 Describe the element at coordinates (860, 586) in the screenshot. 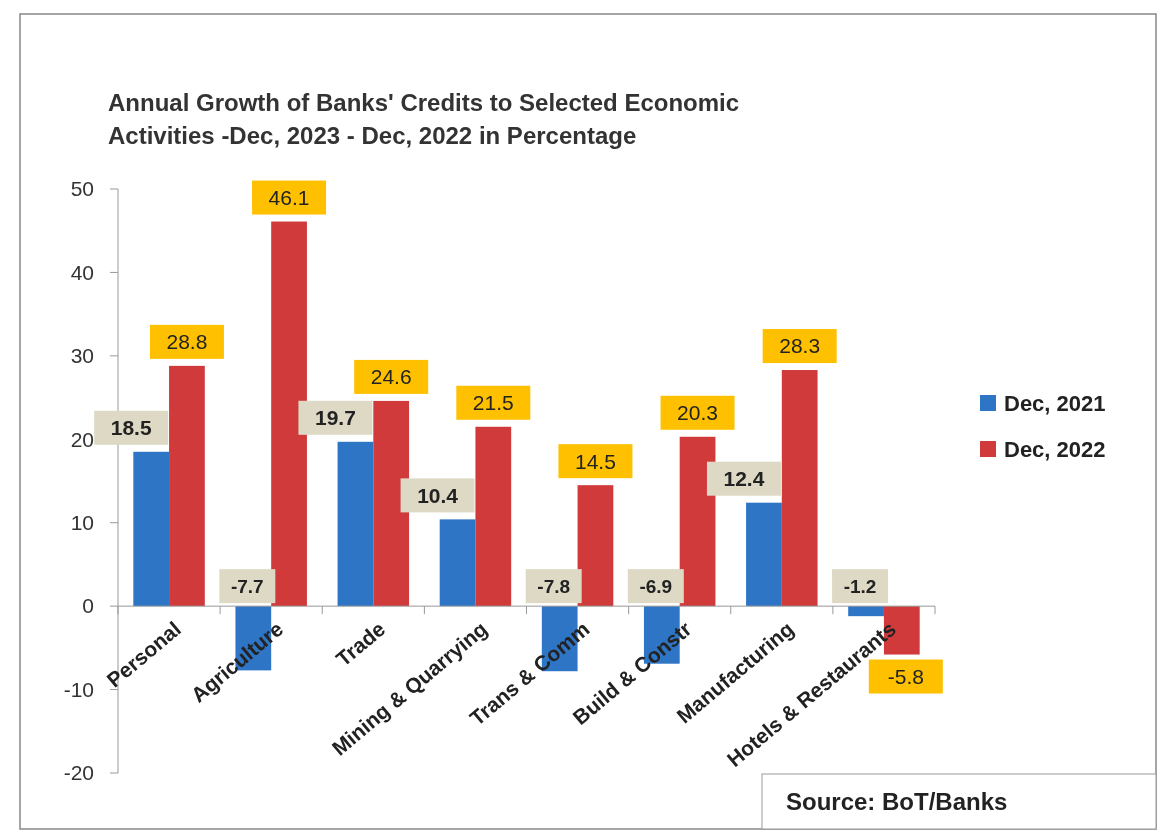

I see `data-label: -1.2` at that location.